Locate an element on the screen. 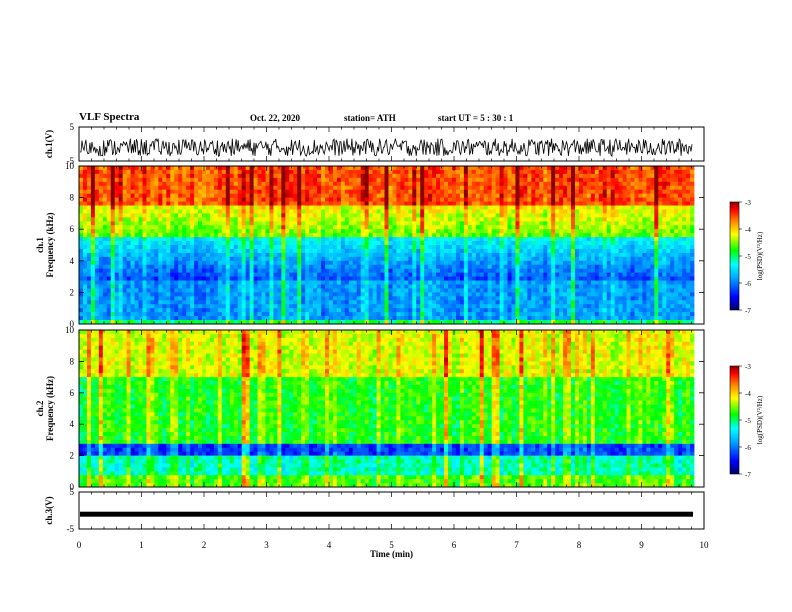 Image resolution: width=792 pixels, height=612 pixels. panel-frame is located at coordinates (391, 510).